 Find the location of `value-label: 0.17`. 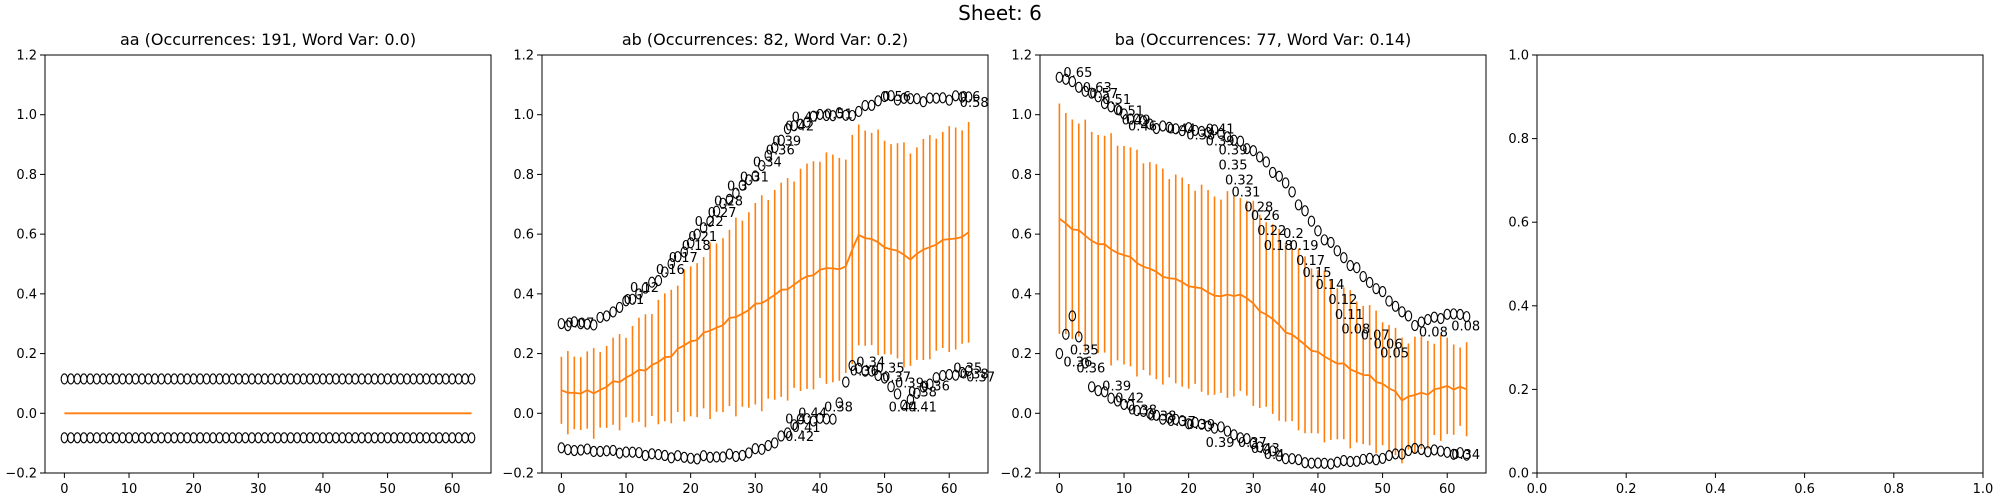

value-label: 0.17 is located at coordinates (1310, 261).